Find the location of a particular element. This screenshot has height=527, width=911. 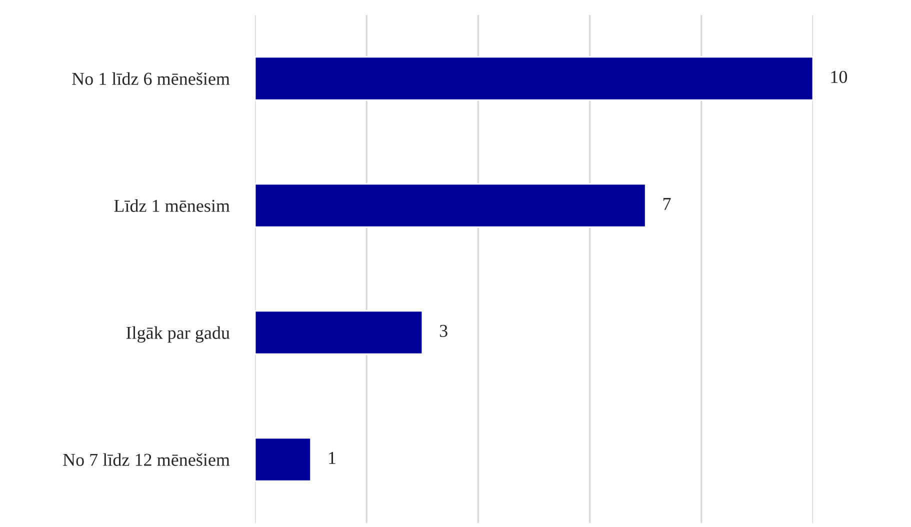

y-tick-label: No 1 līdz 6 mēnešiem is located at coordinates (151, 78).